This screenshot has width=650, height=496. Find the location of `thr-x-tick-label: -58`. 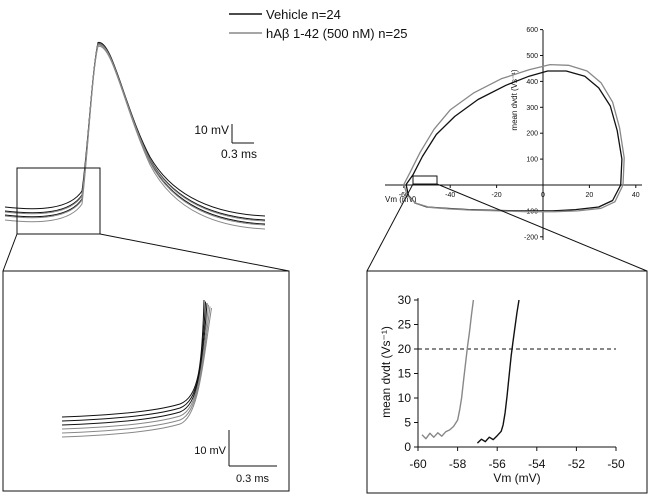

thr-x-tick-label: -58 is located at coordinates (458, 464).